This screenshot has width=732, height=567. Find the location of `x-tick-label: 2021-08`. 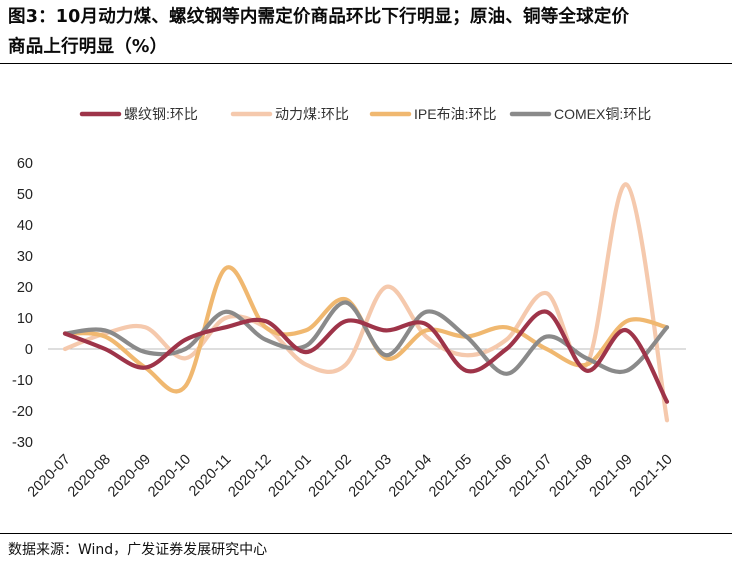

x-tick-label: 2021-08 is located at coordinates (571, 476).